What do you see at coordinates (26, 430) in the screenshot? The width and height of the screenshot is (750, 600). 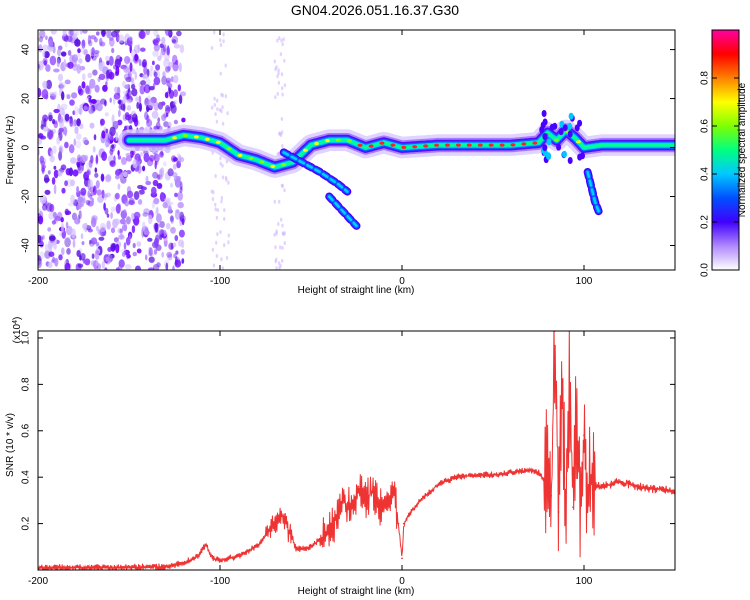 I see `bottom-y-tick-label: 0.6` at bounding box center [26, 430].